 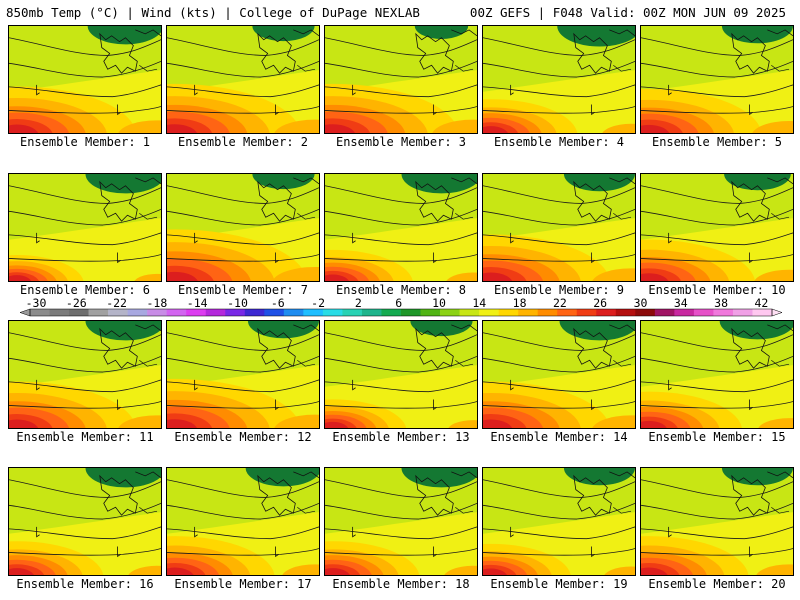 What do you see at coordinates (777, 312) in the screenshot?
I see `colorbar-max-arrow` at bounding box center [777, 312].